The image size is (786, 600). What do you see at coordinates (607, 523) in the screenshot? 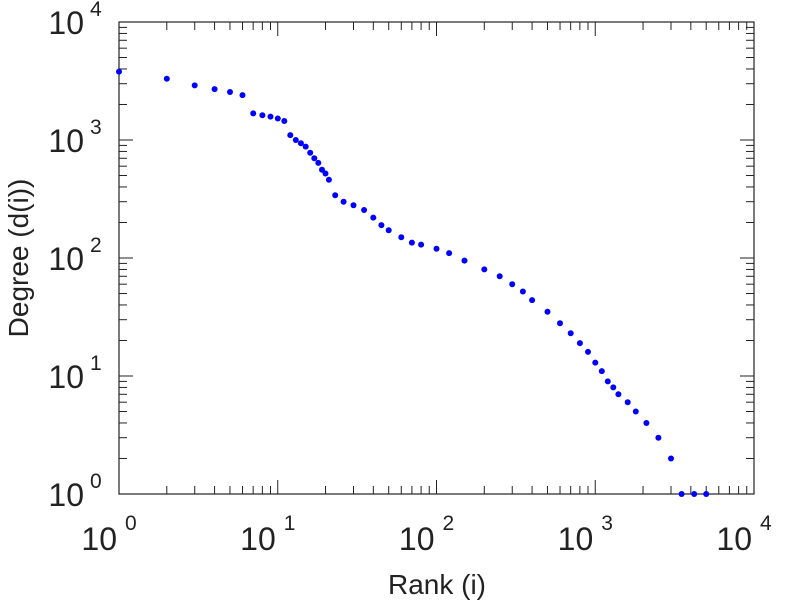
I see `x-tick-exponent: 3` at bounding box center [607, 523].